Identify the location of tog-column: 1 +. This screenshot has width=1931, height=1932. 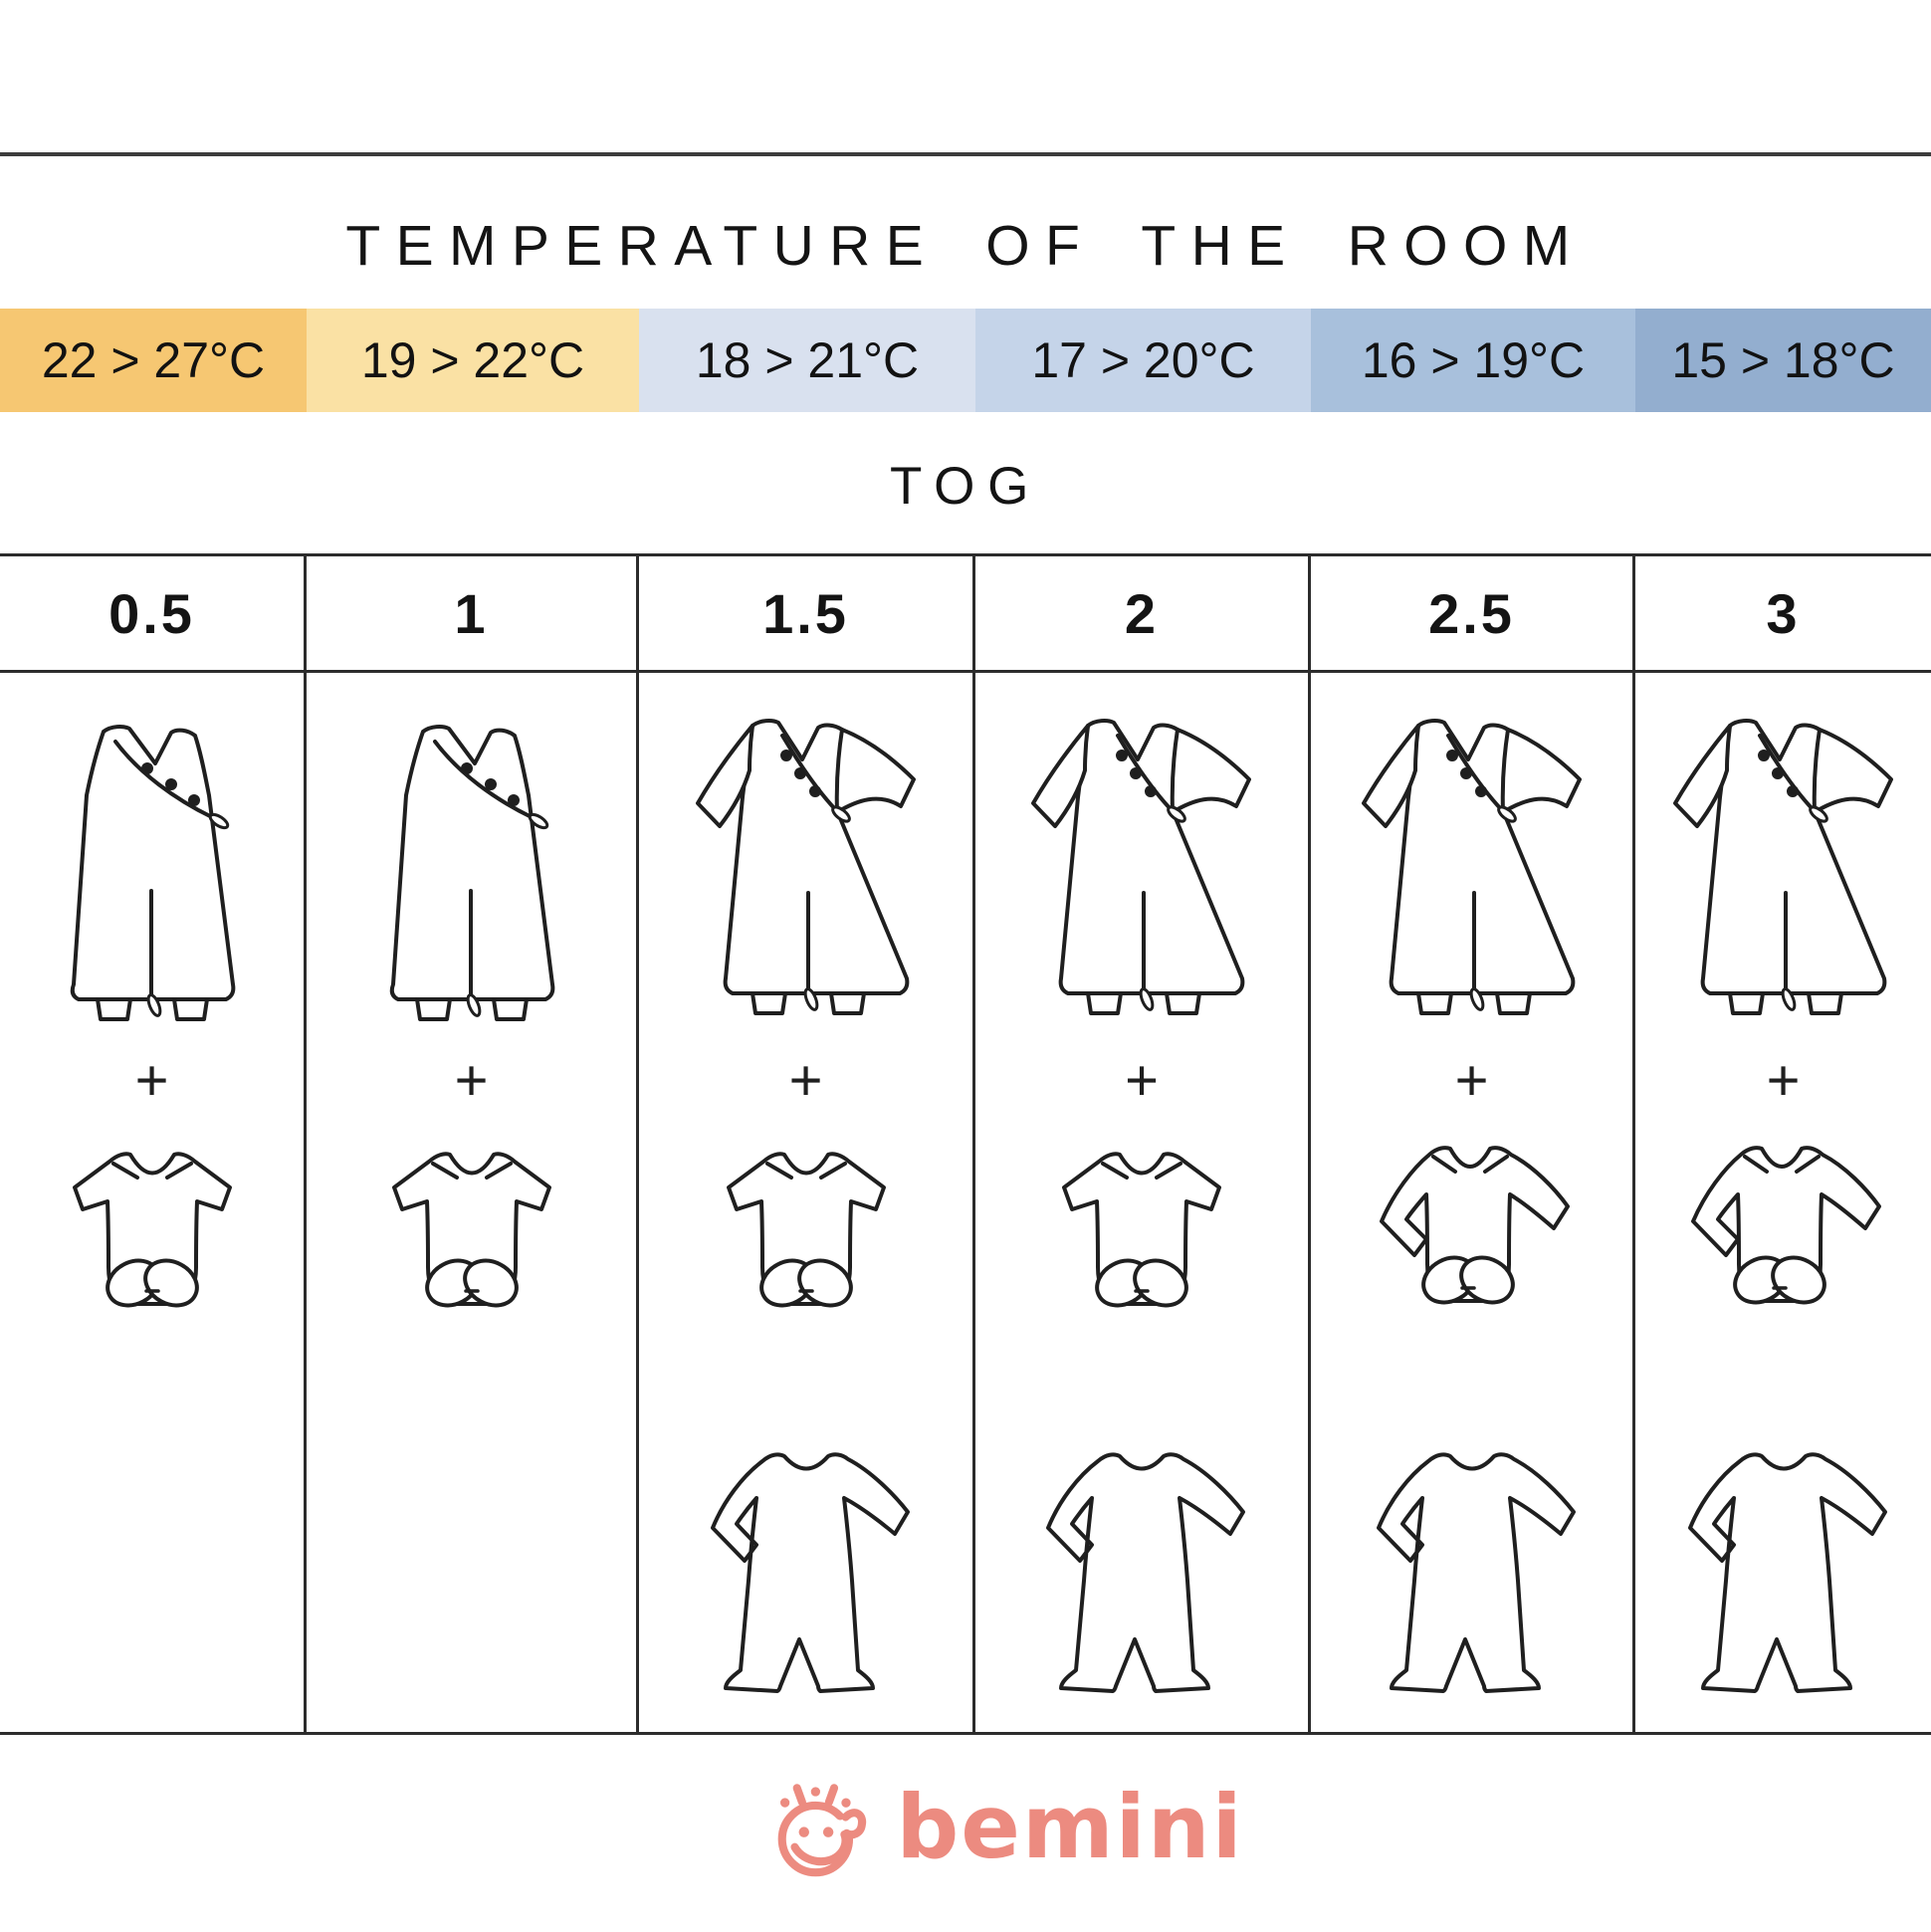
(473, 1144).